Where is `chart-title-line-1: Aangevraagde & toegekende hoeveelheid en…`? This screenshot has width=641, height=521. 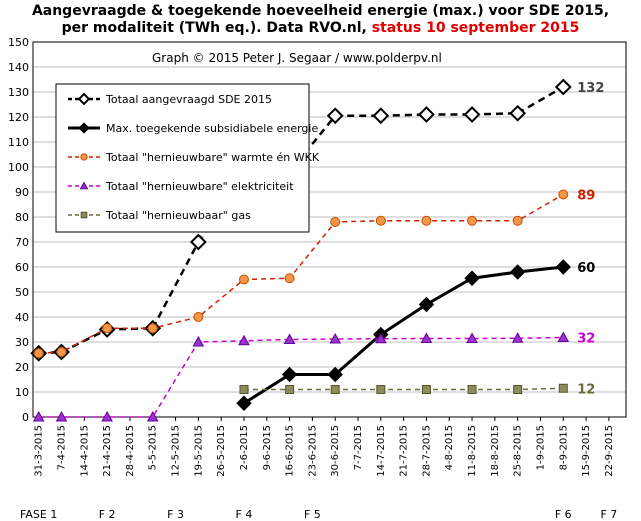
chart-title-line-1: Aangevraagde & toegekende hoeveelheid en… is located at coordinates (320, 11).